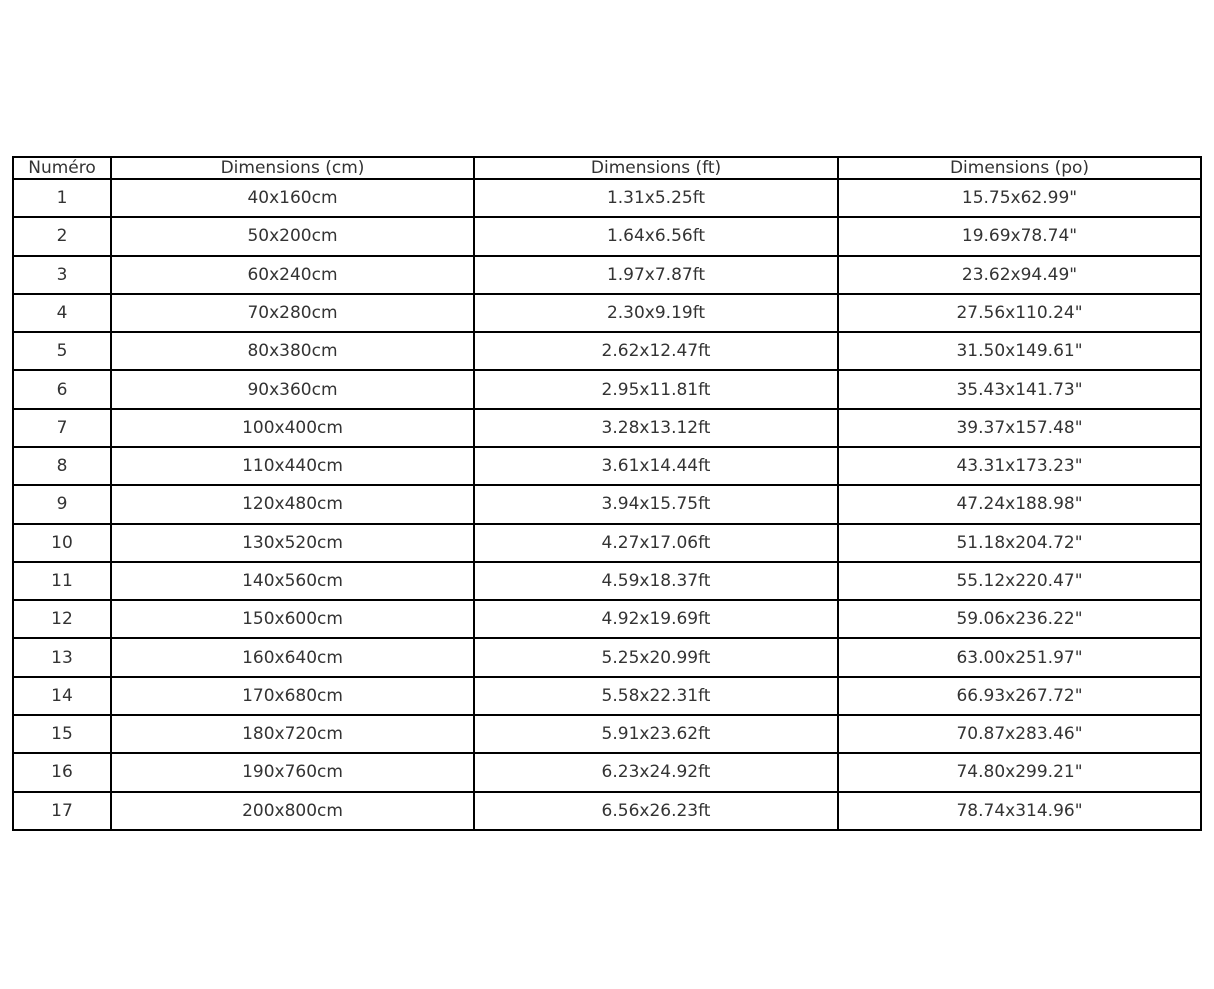  Describe the element at coordinates (1019, 542) in the screenshot. I see `table-cell: 51.18x204.72"` at that location.